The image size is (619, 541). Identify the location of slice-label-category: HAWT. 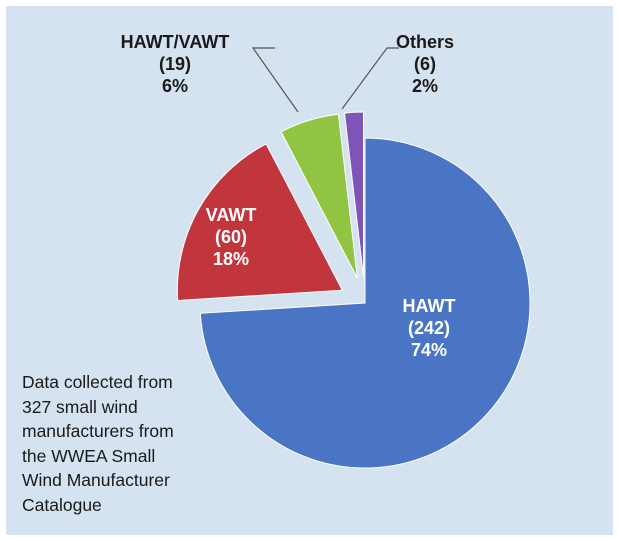
(429, 306).